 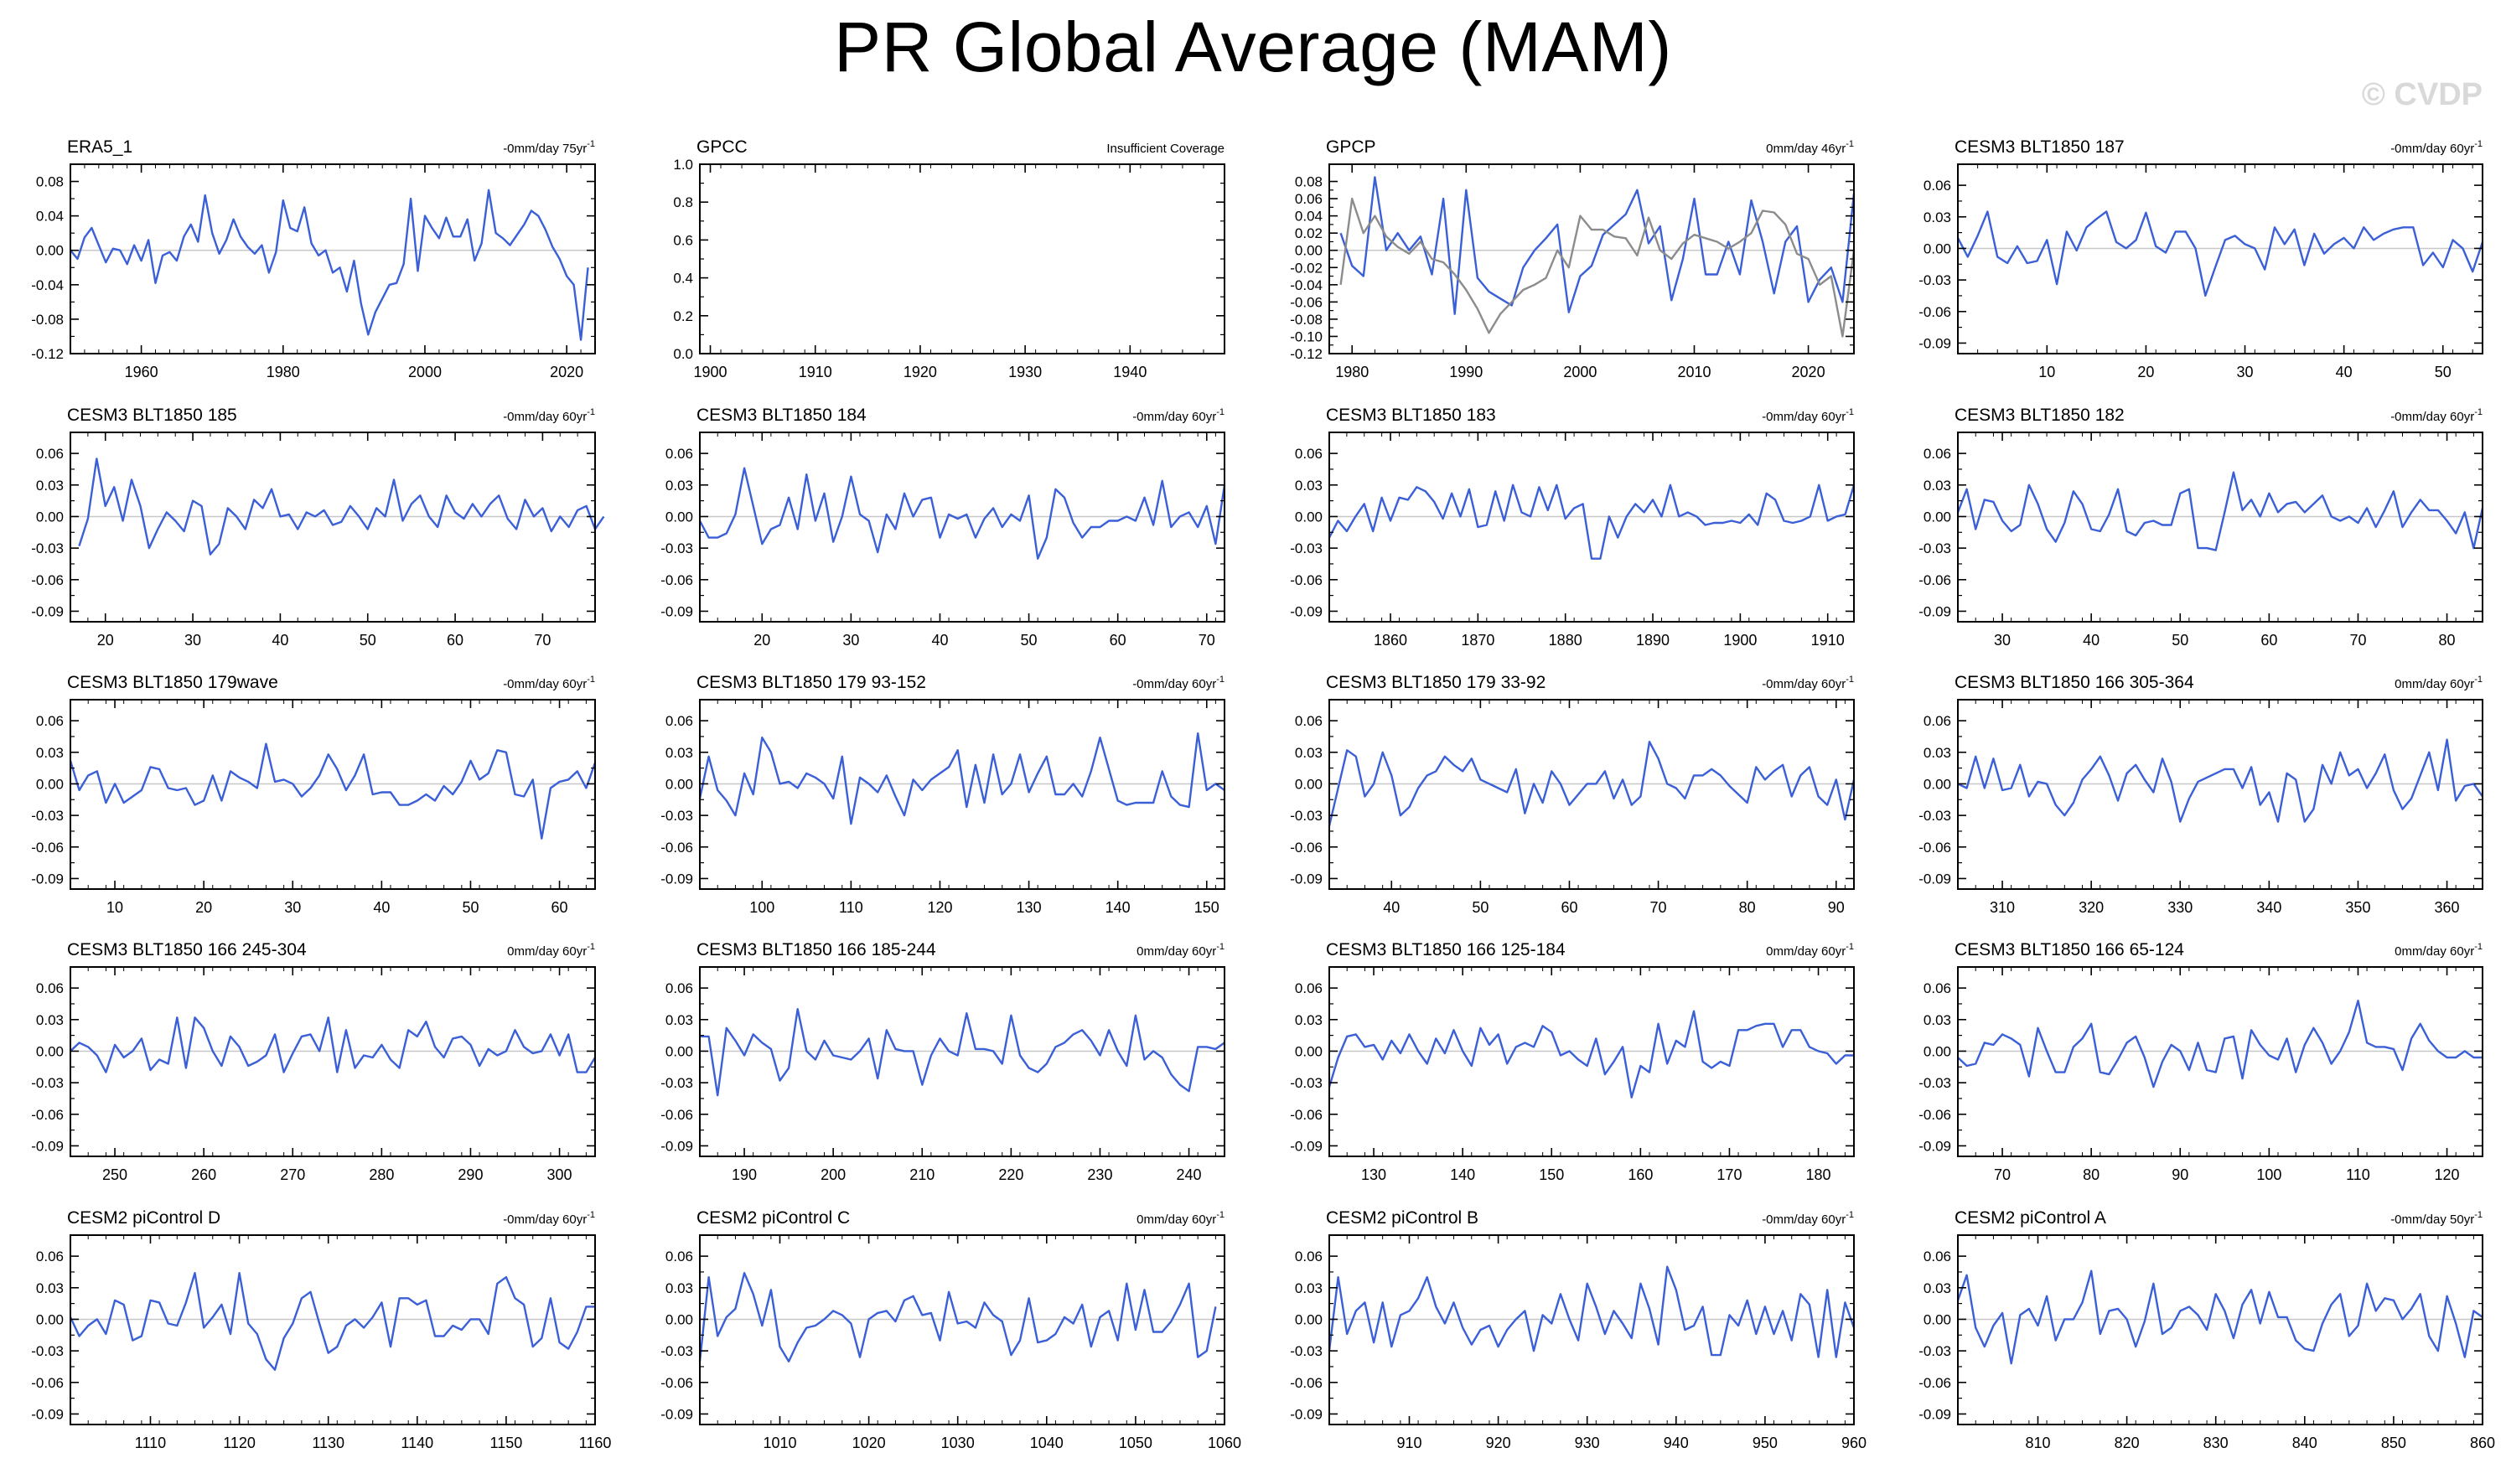 I want to click on x-tick-label: 290, so click(x=470, y=1175).